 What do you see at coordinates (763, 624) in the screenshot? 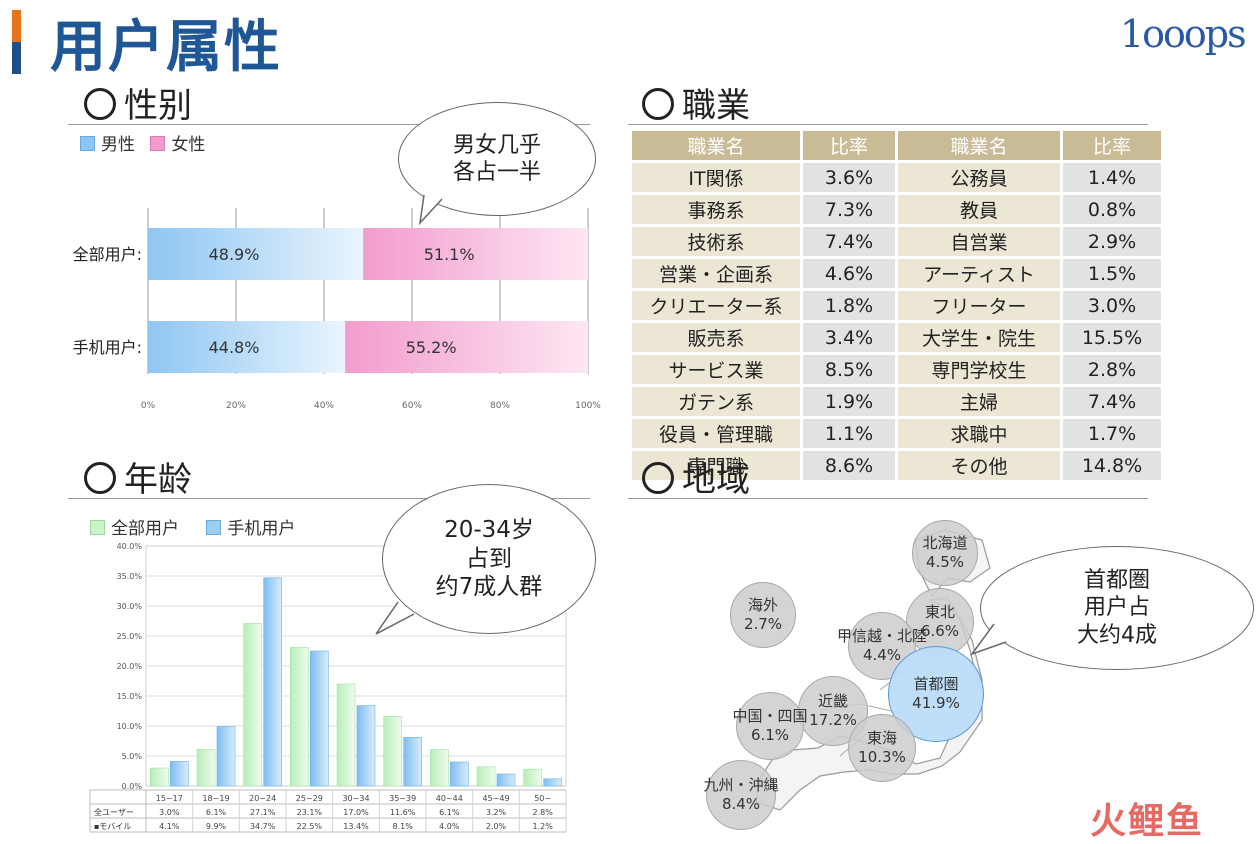
I see `region-value: 2.7%` at bounding box center [763, 624].